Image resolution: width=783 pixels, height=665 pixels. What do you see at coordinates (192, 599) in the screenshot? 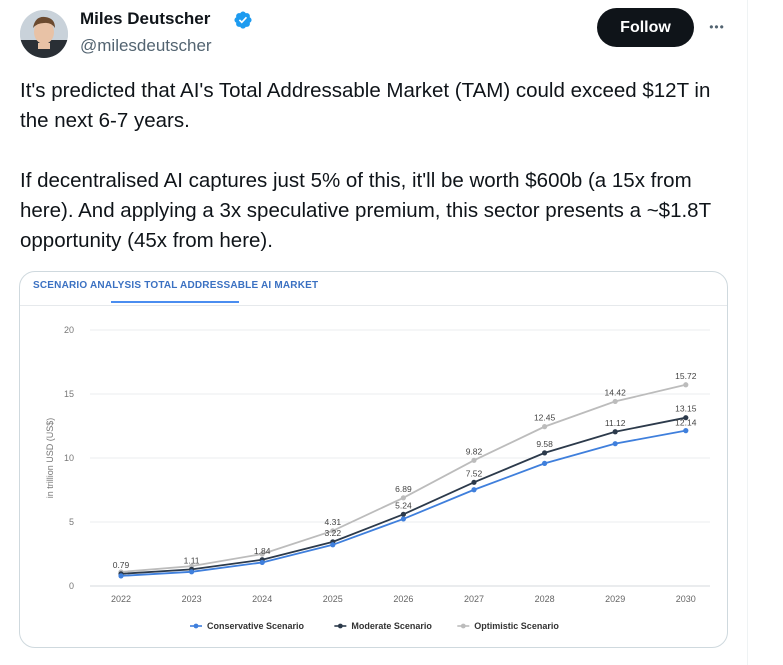
I see `x-tick-label: 2023` at bounding box center [192, 599].